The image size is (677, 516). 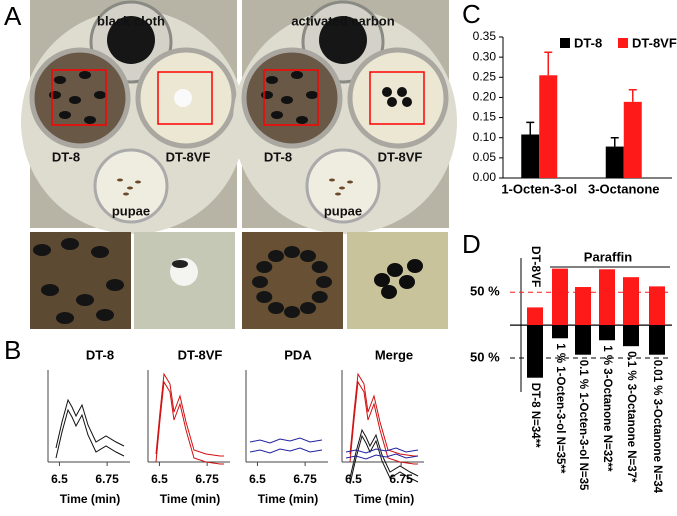 What do you see at coordinates (588, 42) in the screenshot?
I see `legend-label: DT-8` at bounding box center [588, 42].